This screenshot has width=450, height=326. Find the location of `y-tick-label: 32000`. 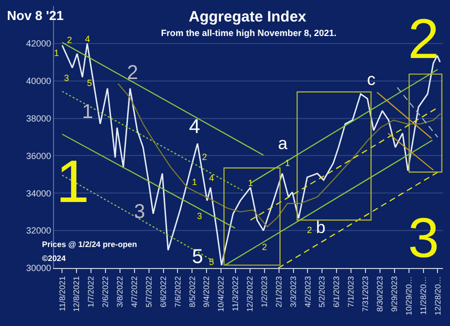

y-tick-label: 32000 is located at coordinates (39, 231).